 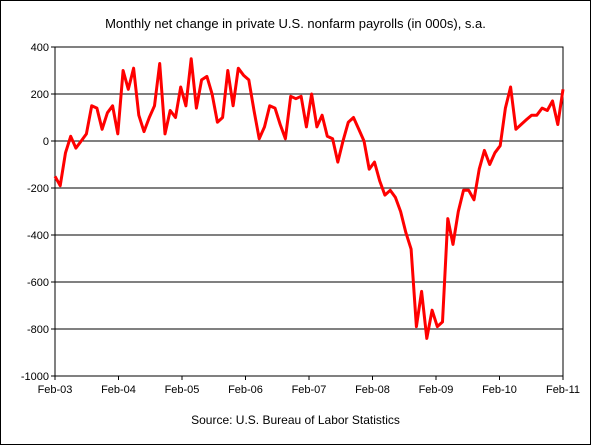 What do you see at coordinates (309, 390) in the screenshot?
I see `x-tick-label: Feb-07` at bounding box center [309, 390].